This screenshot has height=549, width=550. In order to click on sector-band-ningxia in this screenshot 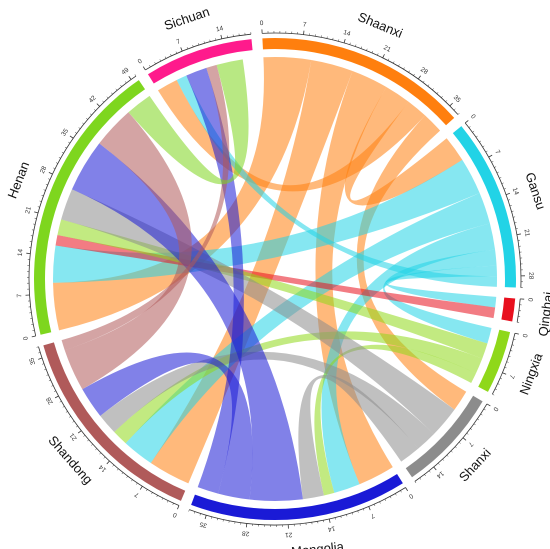, I will do `click(494, 360)`.